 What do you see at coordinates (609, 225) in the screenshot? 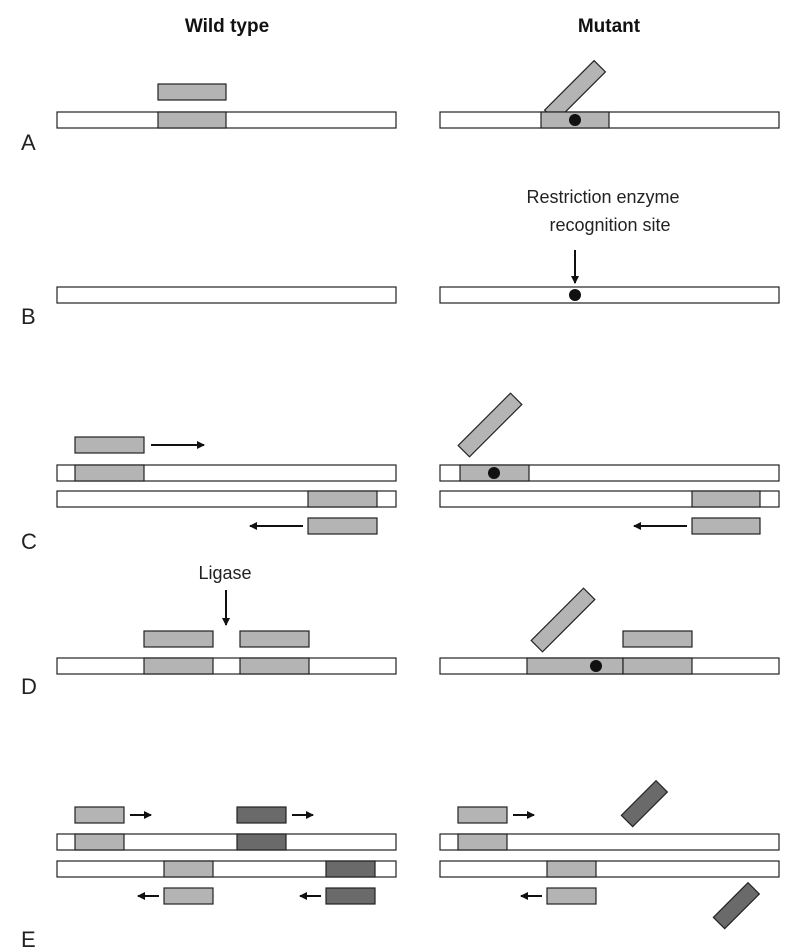
I see `restriction-site-label-line2: recognition site` at bounding box center [609, 225].